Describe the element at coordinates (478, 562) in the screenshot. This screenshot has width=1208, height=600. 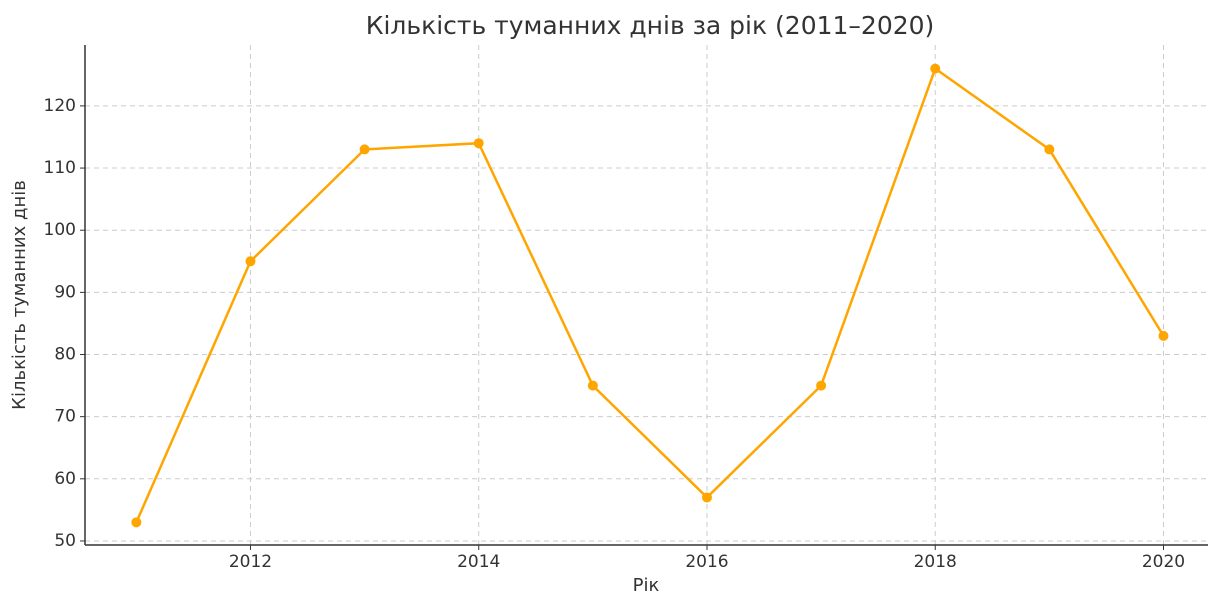
I see `x-tick-label: 2014` at that location.